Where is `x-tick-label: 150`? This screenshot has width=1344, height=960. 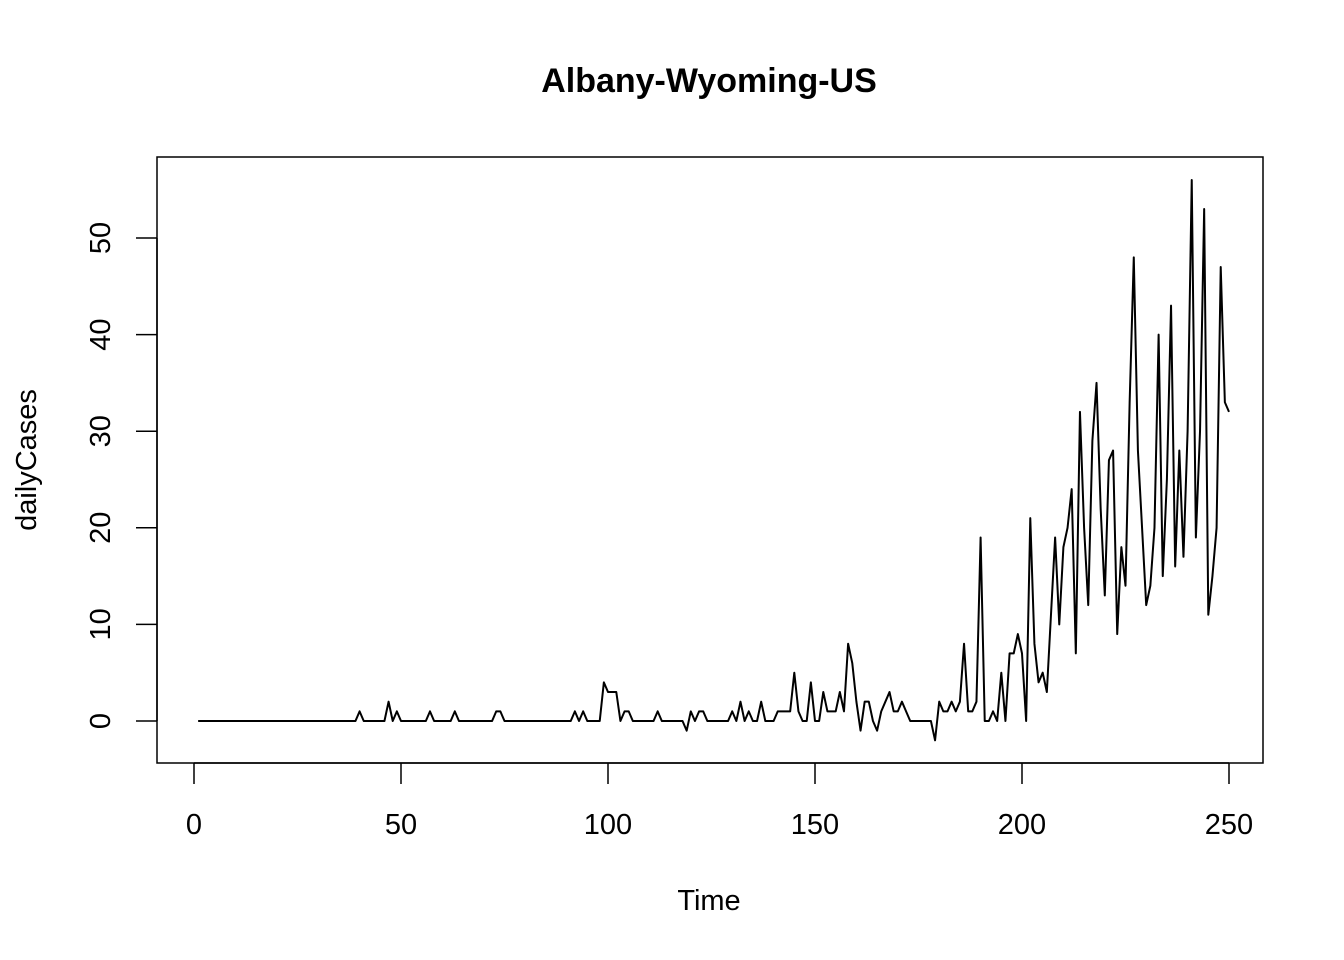 x-tick-label: 150 is located at coordinates (815, 825).